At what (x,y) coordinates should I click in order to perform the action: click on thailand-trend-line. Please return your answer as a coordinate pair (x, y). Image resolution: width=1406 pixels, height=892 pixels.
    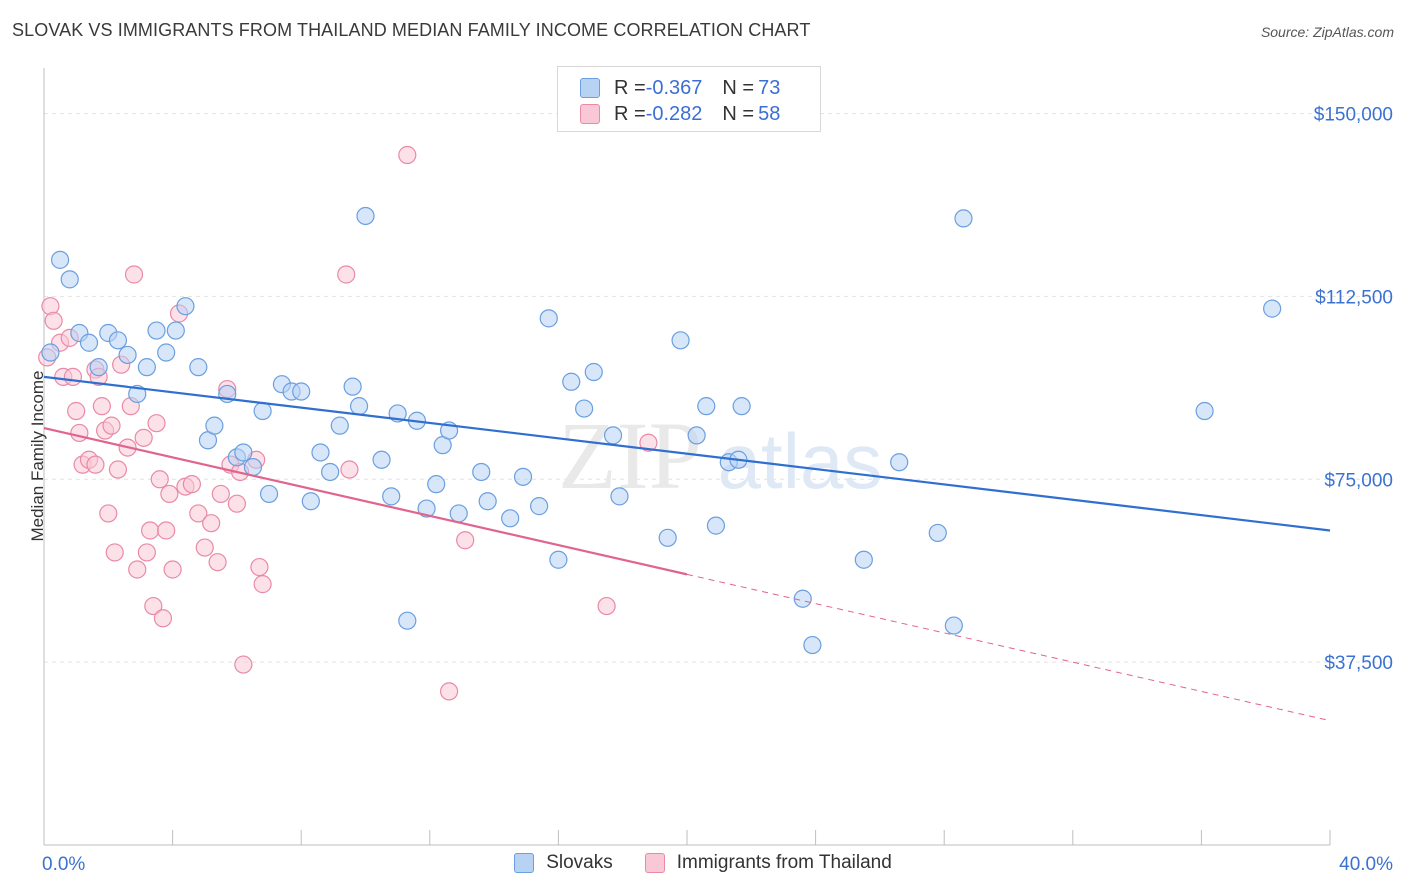
    Looking at the image, I should click on (365, 501).